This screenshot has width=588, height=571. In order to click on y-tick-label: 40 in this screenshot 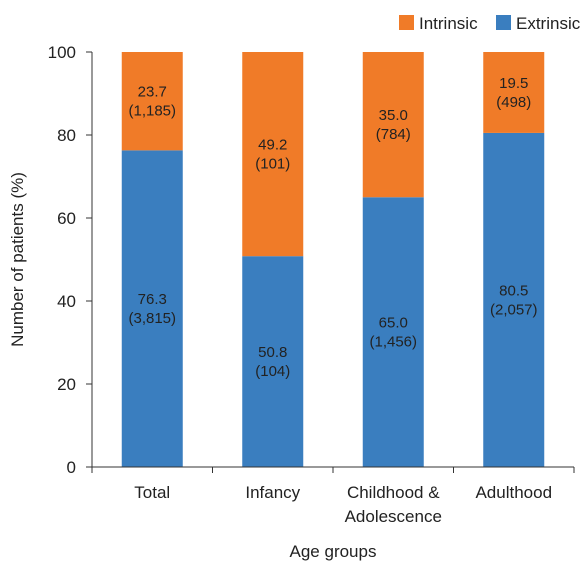, I will do `click(66, 301)`.